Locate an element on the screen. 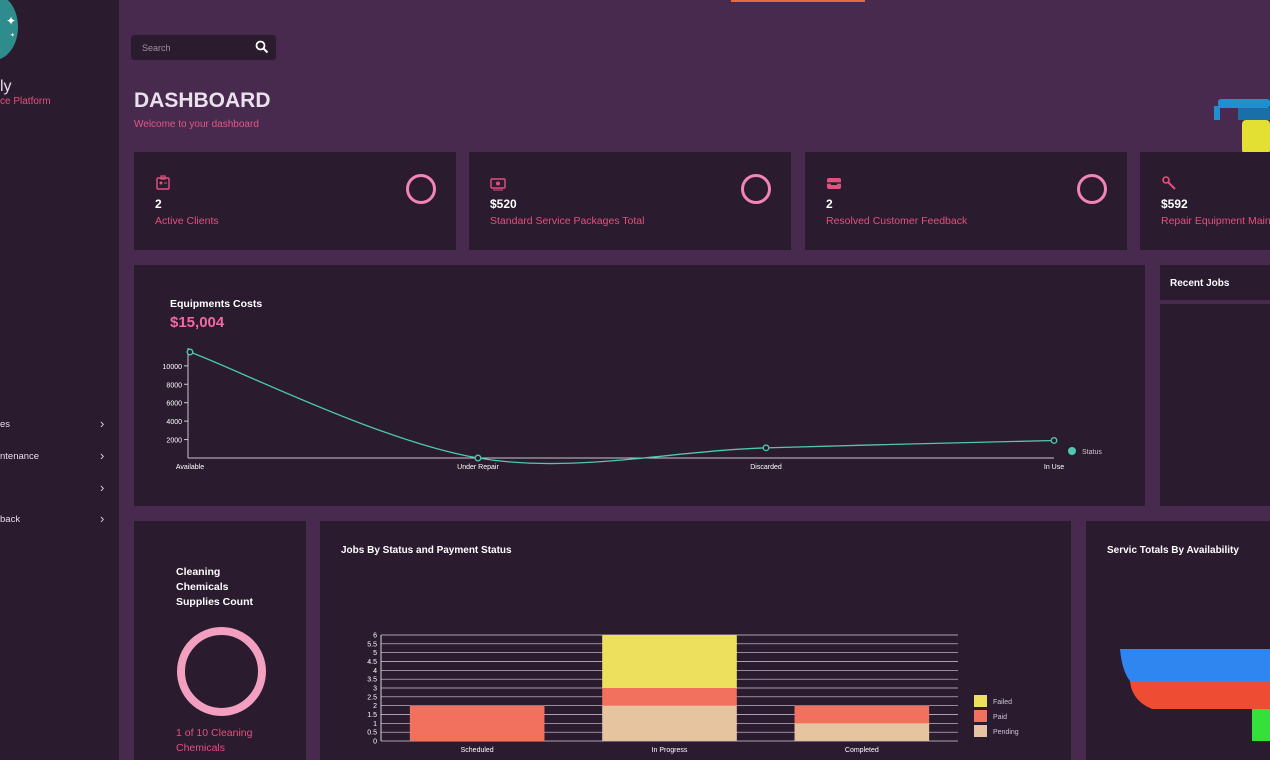  y-tick-label: 6 is located at coordinates (375, 636).